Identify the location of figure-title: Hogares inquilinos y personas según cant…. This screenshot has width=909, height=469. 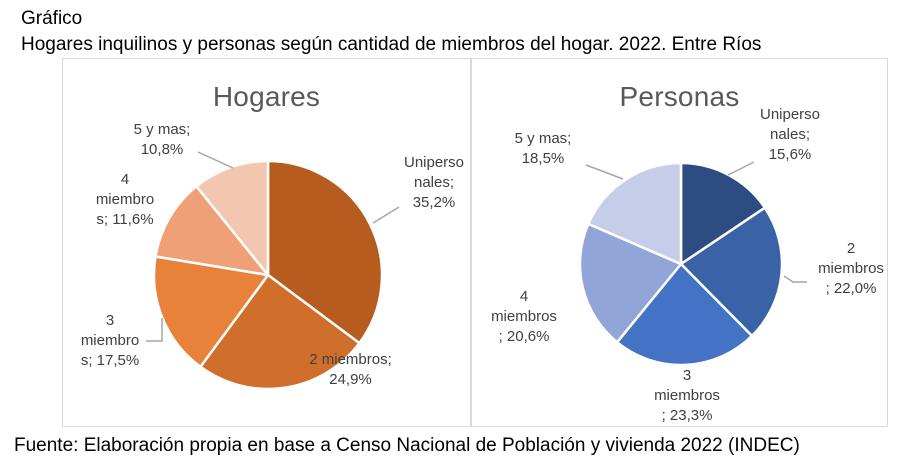
(391, 44).